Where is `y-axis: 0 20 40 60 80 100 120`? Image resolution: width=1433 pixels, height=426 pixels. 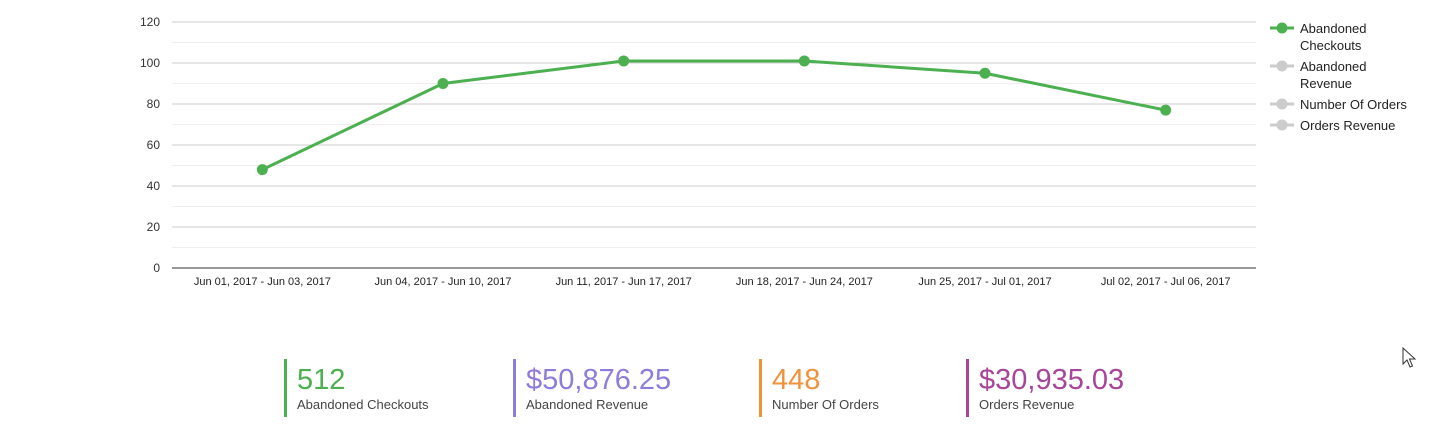 y-axis: 0 20 40 60 80 100 120 is located at coordinates (150, 145).